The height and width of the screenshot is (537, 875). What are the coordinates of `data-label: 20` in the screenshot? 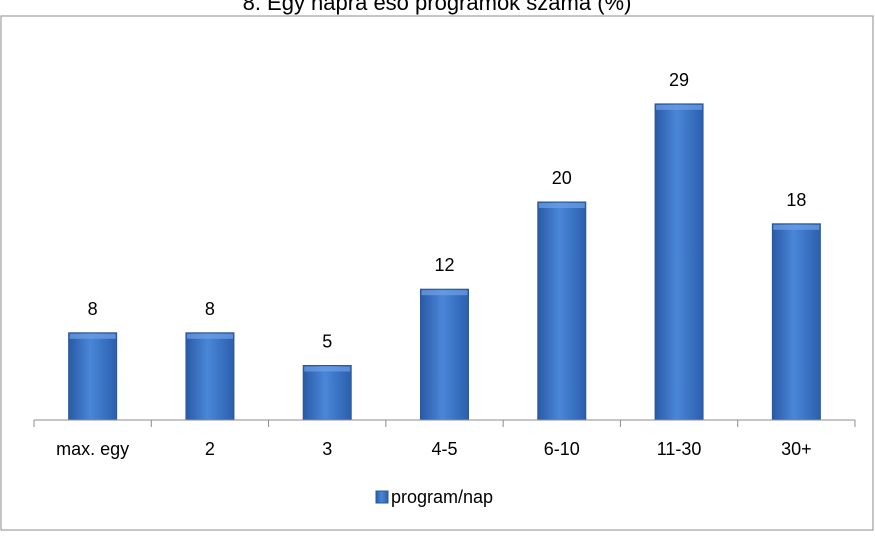 It's located at (562, 178).